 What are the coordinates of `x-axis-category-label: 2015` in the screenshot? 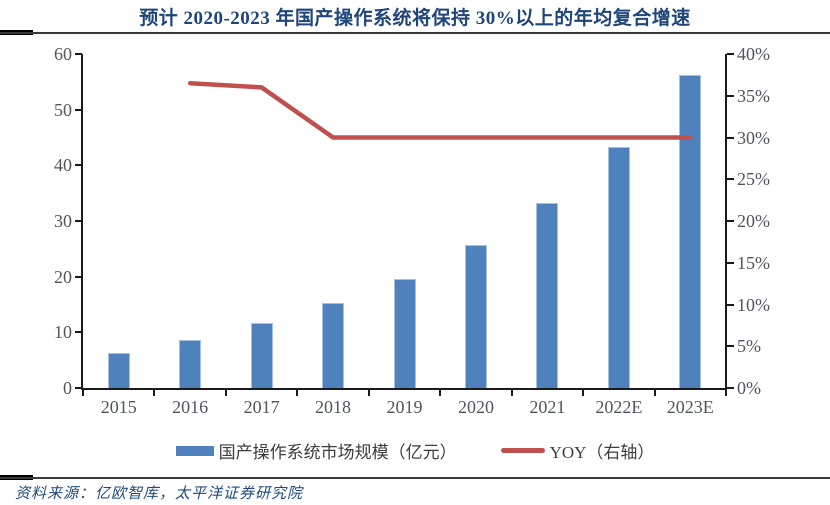 It's located at (118, 407).